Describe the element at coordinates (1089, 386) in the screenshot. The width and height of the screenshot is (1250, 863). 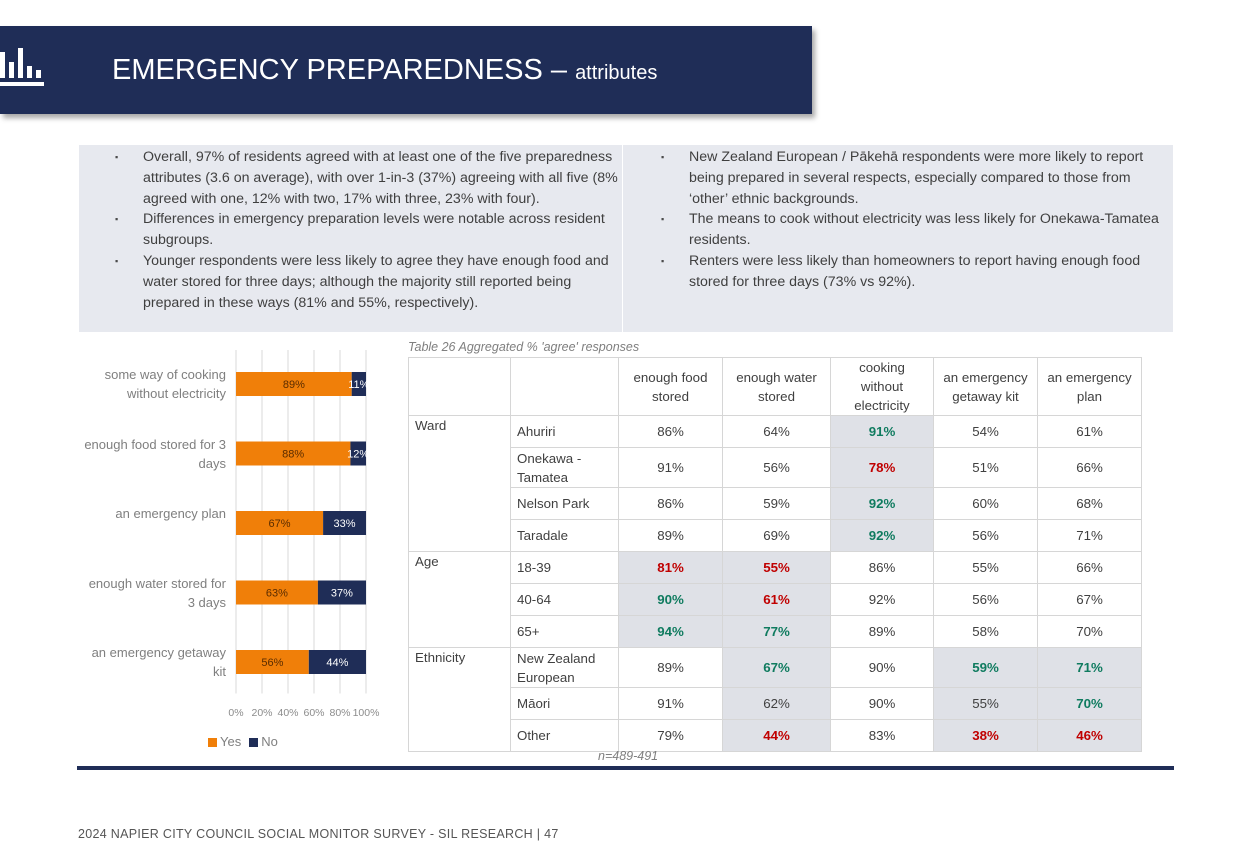
I see `column-header: an emergency plan` at that location.